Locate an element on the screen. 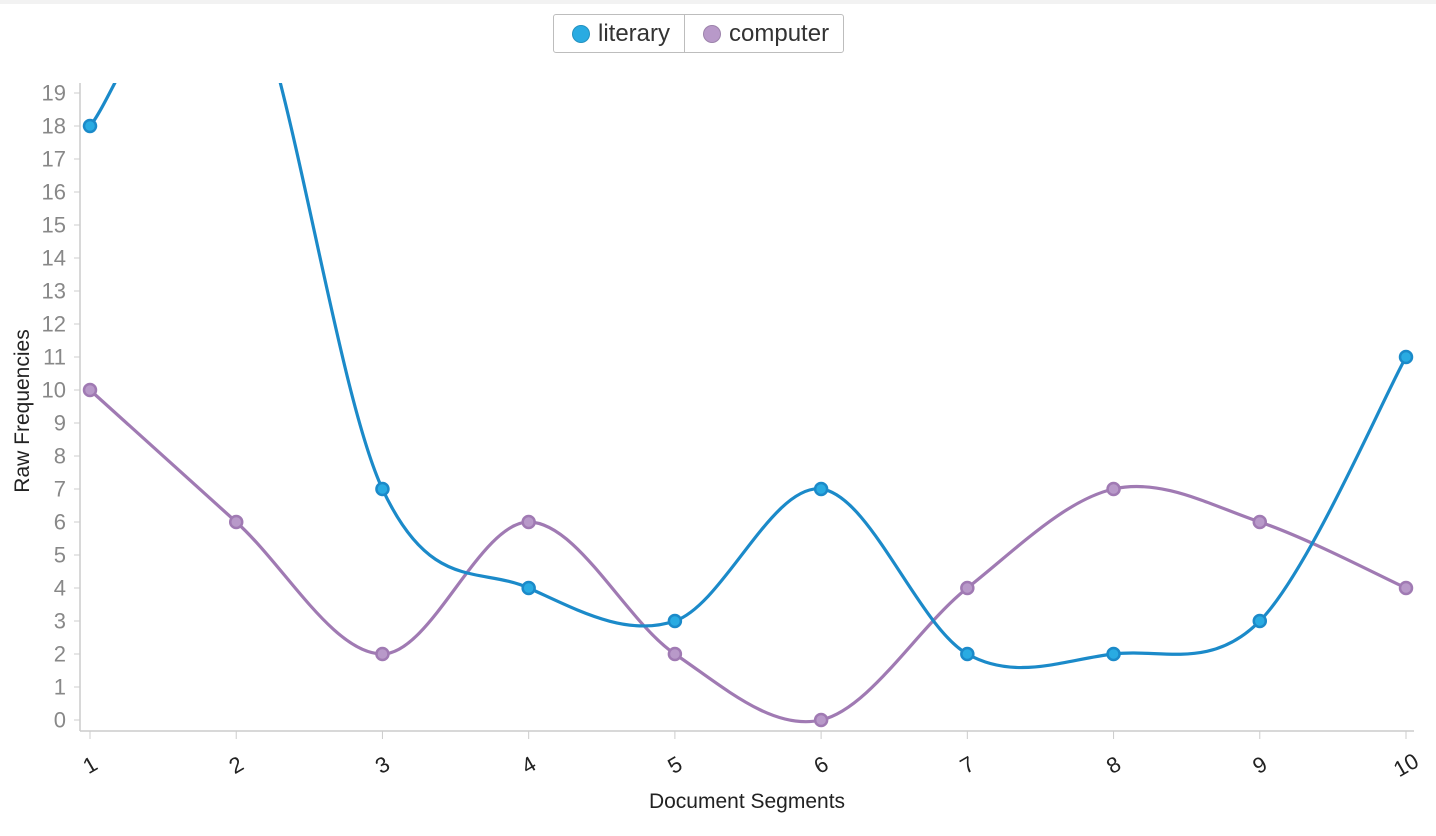 Image resolution: width=1436 pixels, height=836 pixels. y-tick-label: 12 is located at coordinates (54, 324).